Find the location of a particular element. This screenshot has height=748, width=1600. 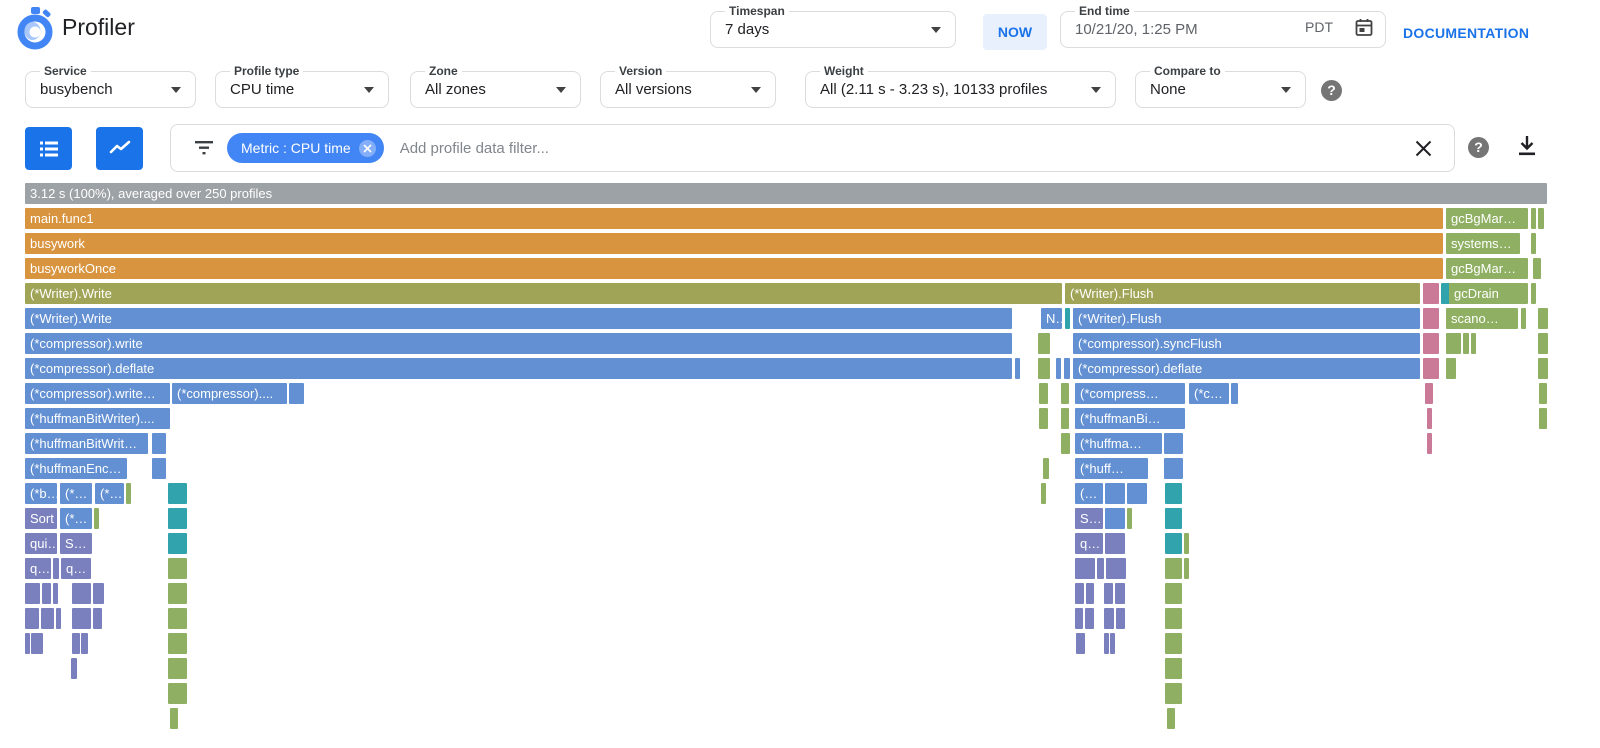

metric-chip: Metric : CPU time is located at coordinates (305, 148).